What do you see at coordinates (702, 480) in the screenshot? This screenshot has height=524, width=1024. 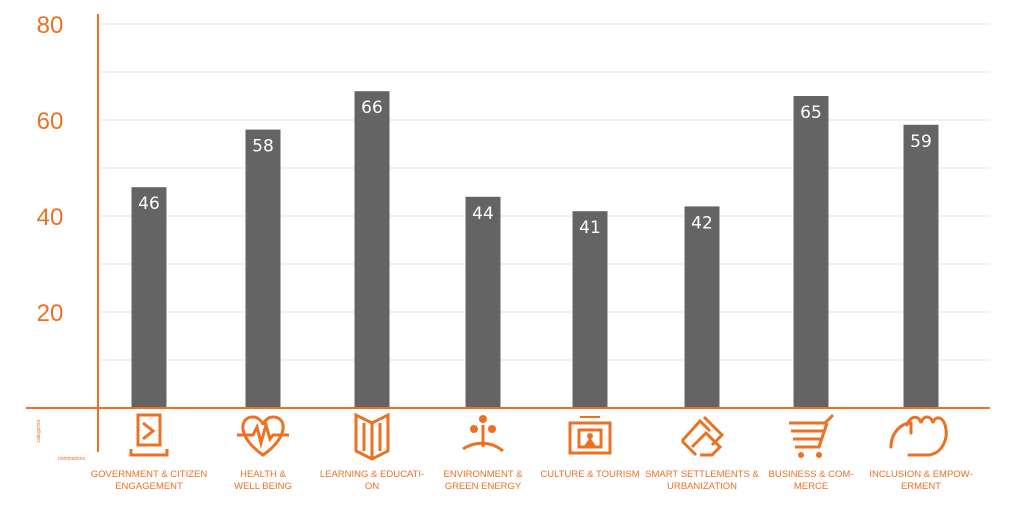 I see `x-tick-label: SMART SETTLEMENTS & URBANIZATION` at bounding box center [702, 480].